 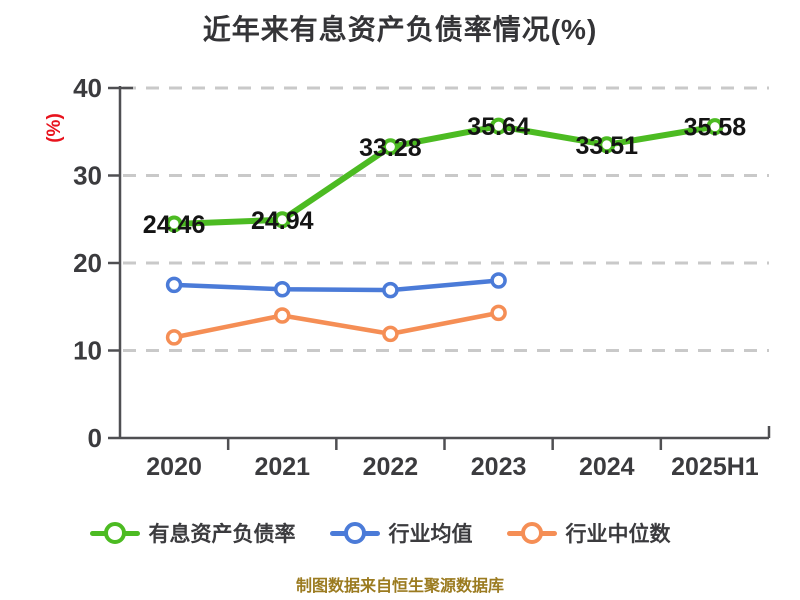 I want to click on series-0-data-label: 33.28, so click(x=390, y=148).